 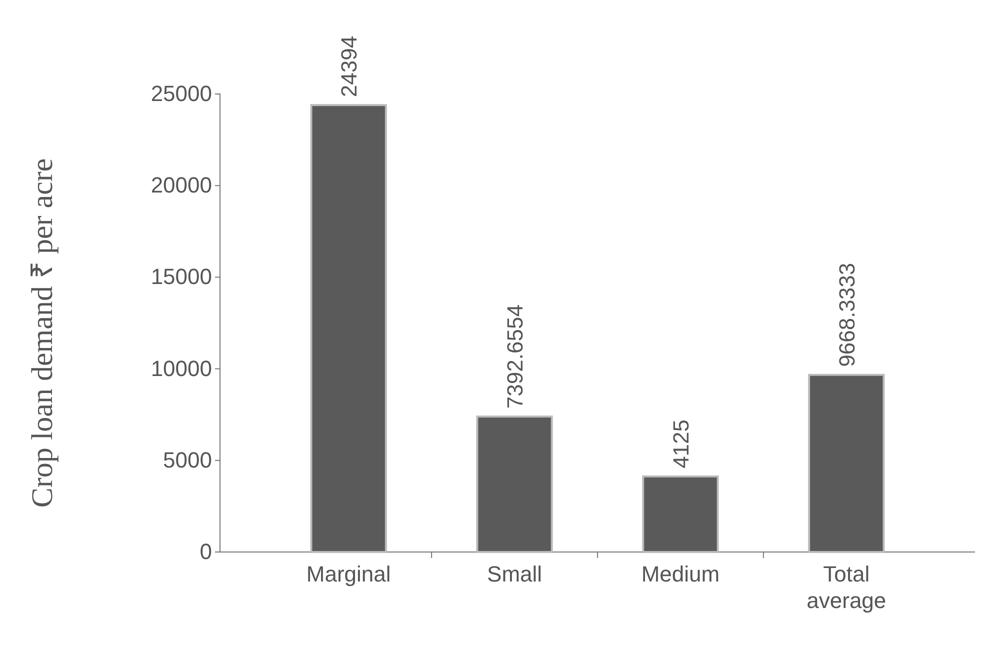 I want to click on y-tick-label: 20000, so click(x=181, y=185).